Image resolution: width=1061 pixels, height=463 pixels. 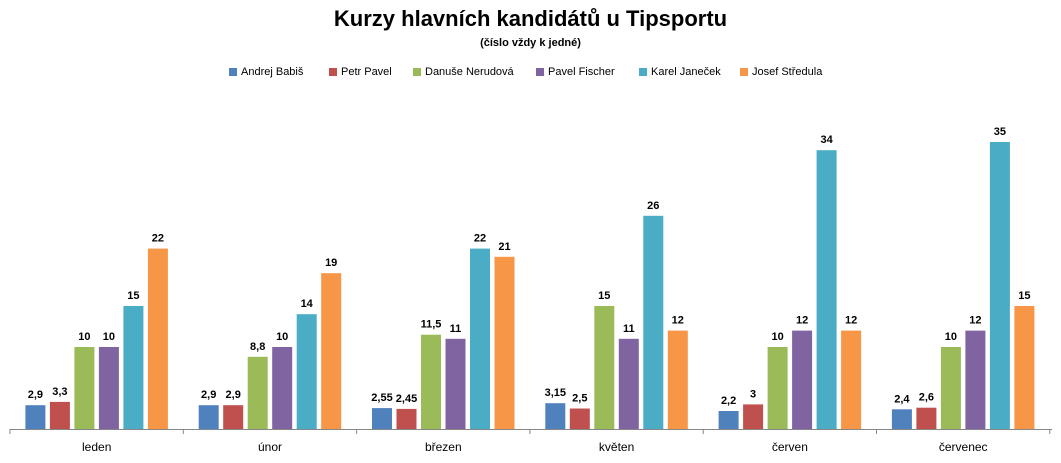 What do you see at coordinates (902, 399) in the screenshot?
I see `bar-value-label: 2,4` at bounding box center [902, 399].